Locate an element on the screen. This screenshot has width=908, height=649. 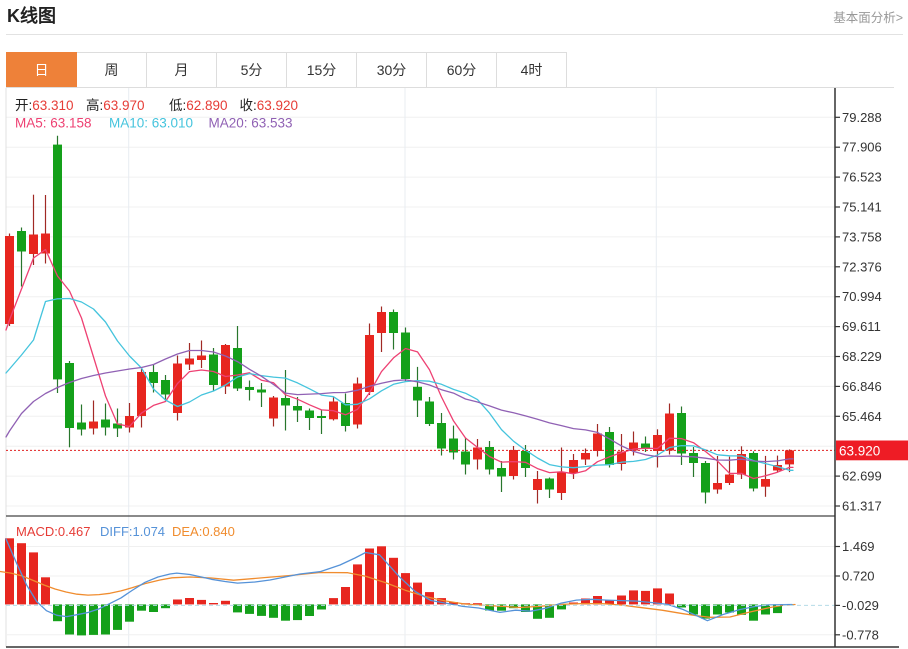
svg-text: 70.994 is located at coordinates (862, 296).